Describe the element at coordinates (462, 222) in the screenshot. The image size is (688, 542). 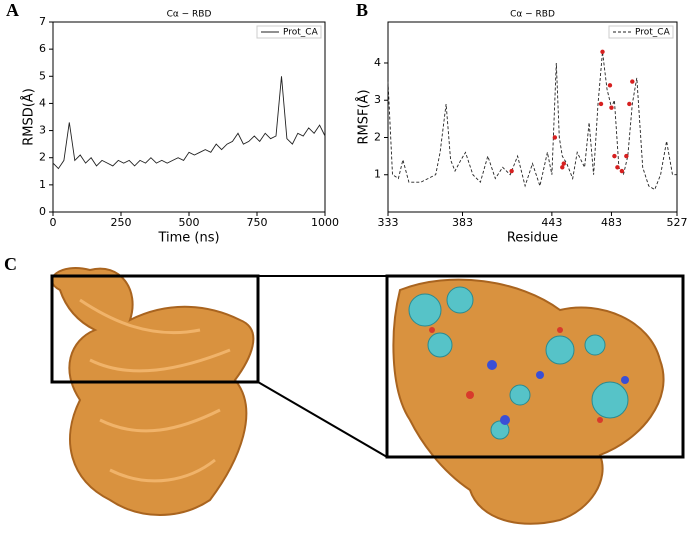
I see `x-tick-label: 383` at that location.